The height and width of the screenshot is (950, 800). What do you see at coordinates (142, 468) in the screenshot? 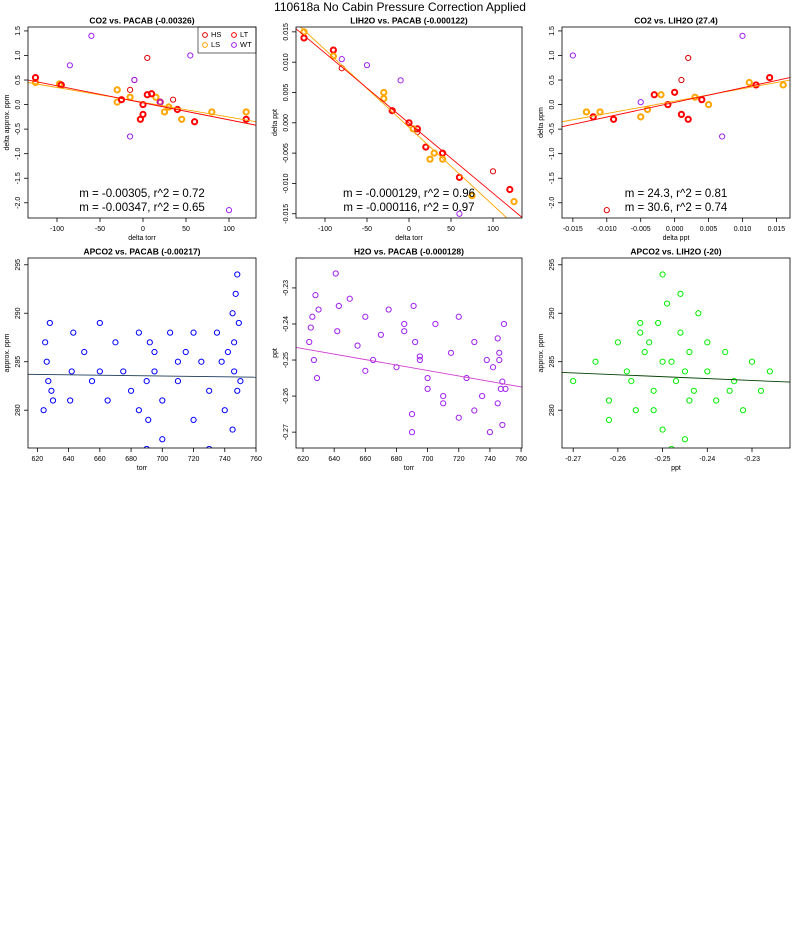
I see `x-axis-label: torr` at bounding box center [142, 468].